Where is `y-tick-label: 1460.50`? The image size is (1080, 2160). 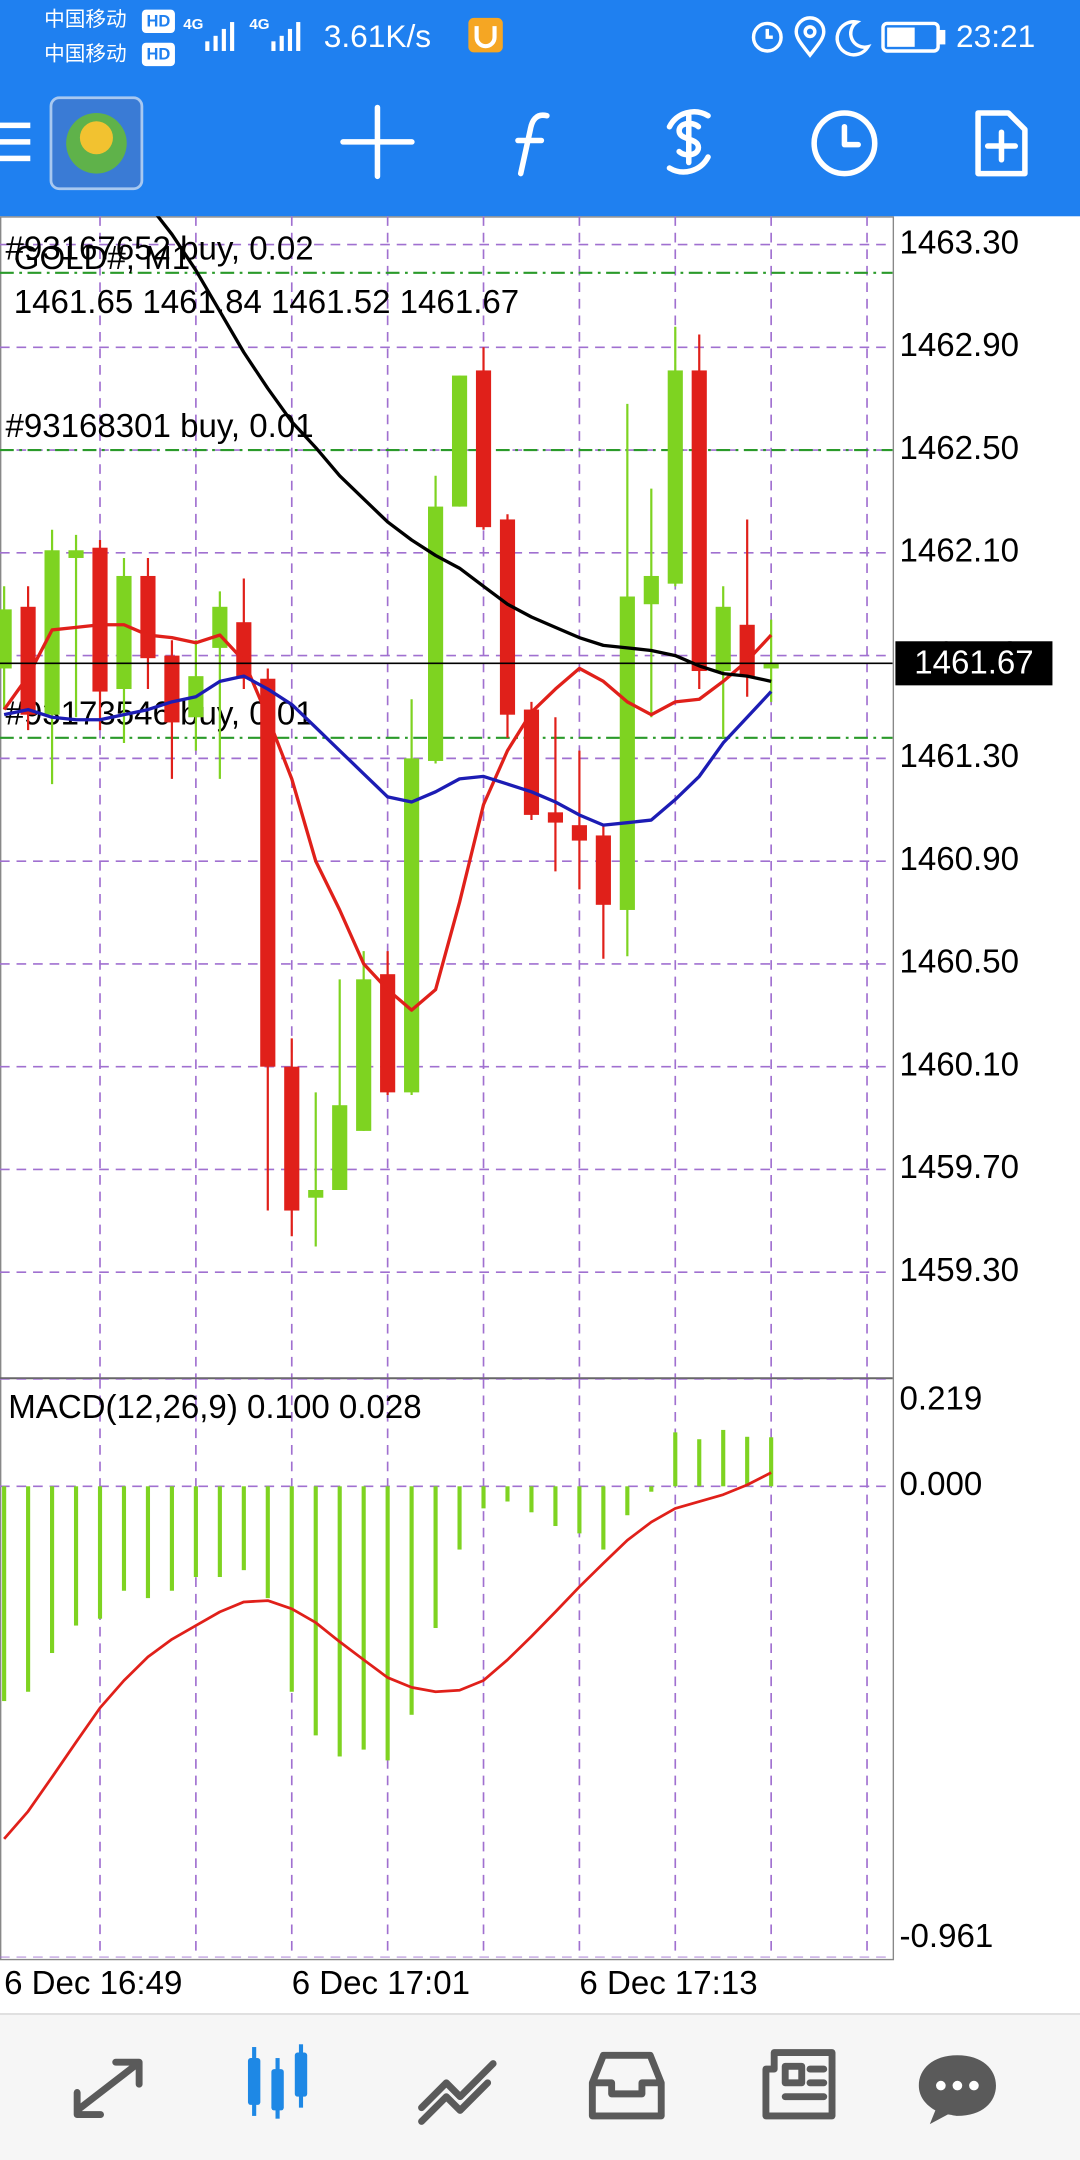
y-tick-label: 1460.50 is located at coordinates (959, 962).